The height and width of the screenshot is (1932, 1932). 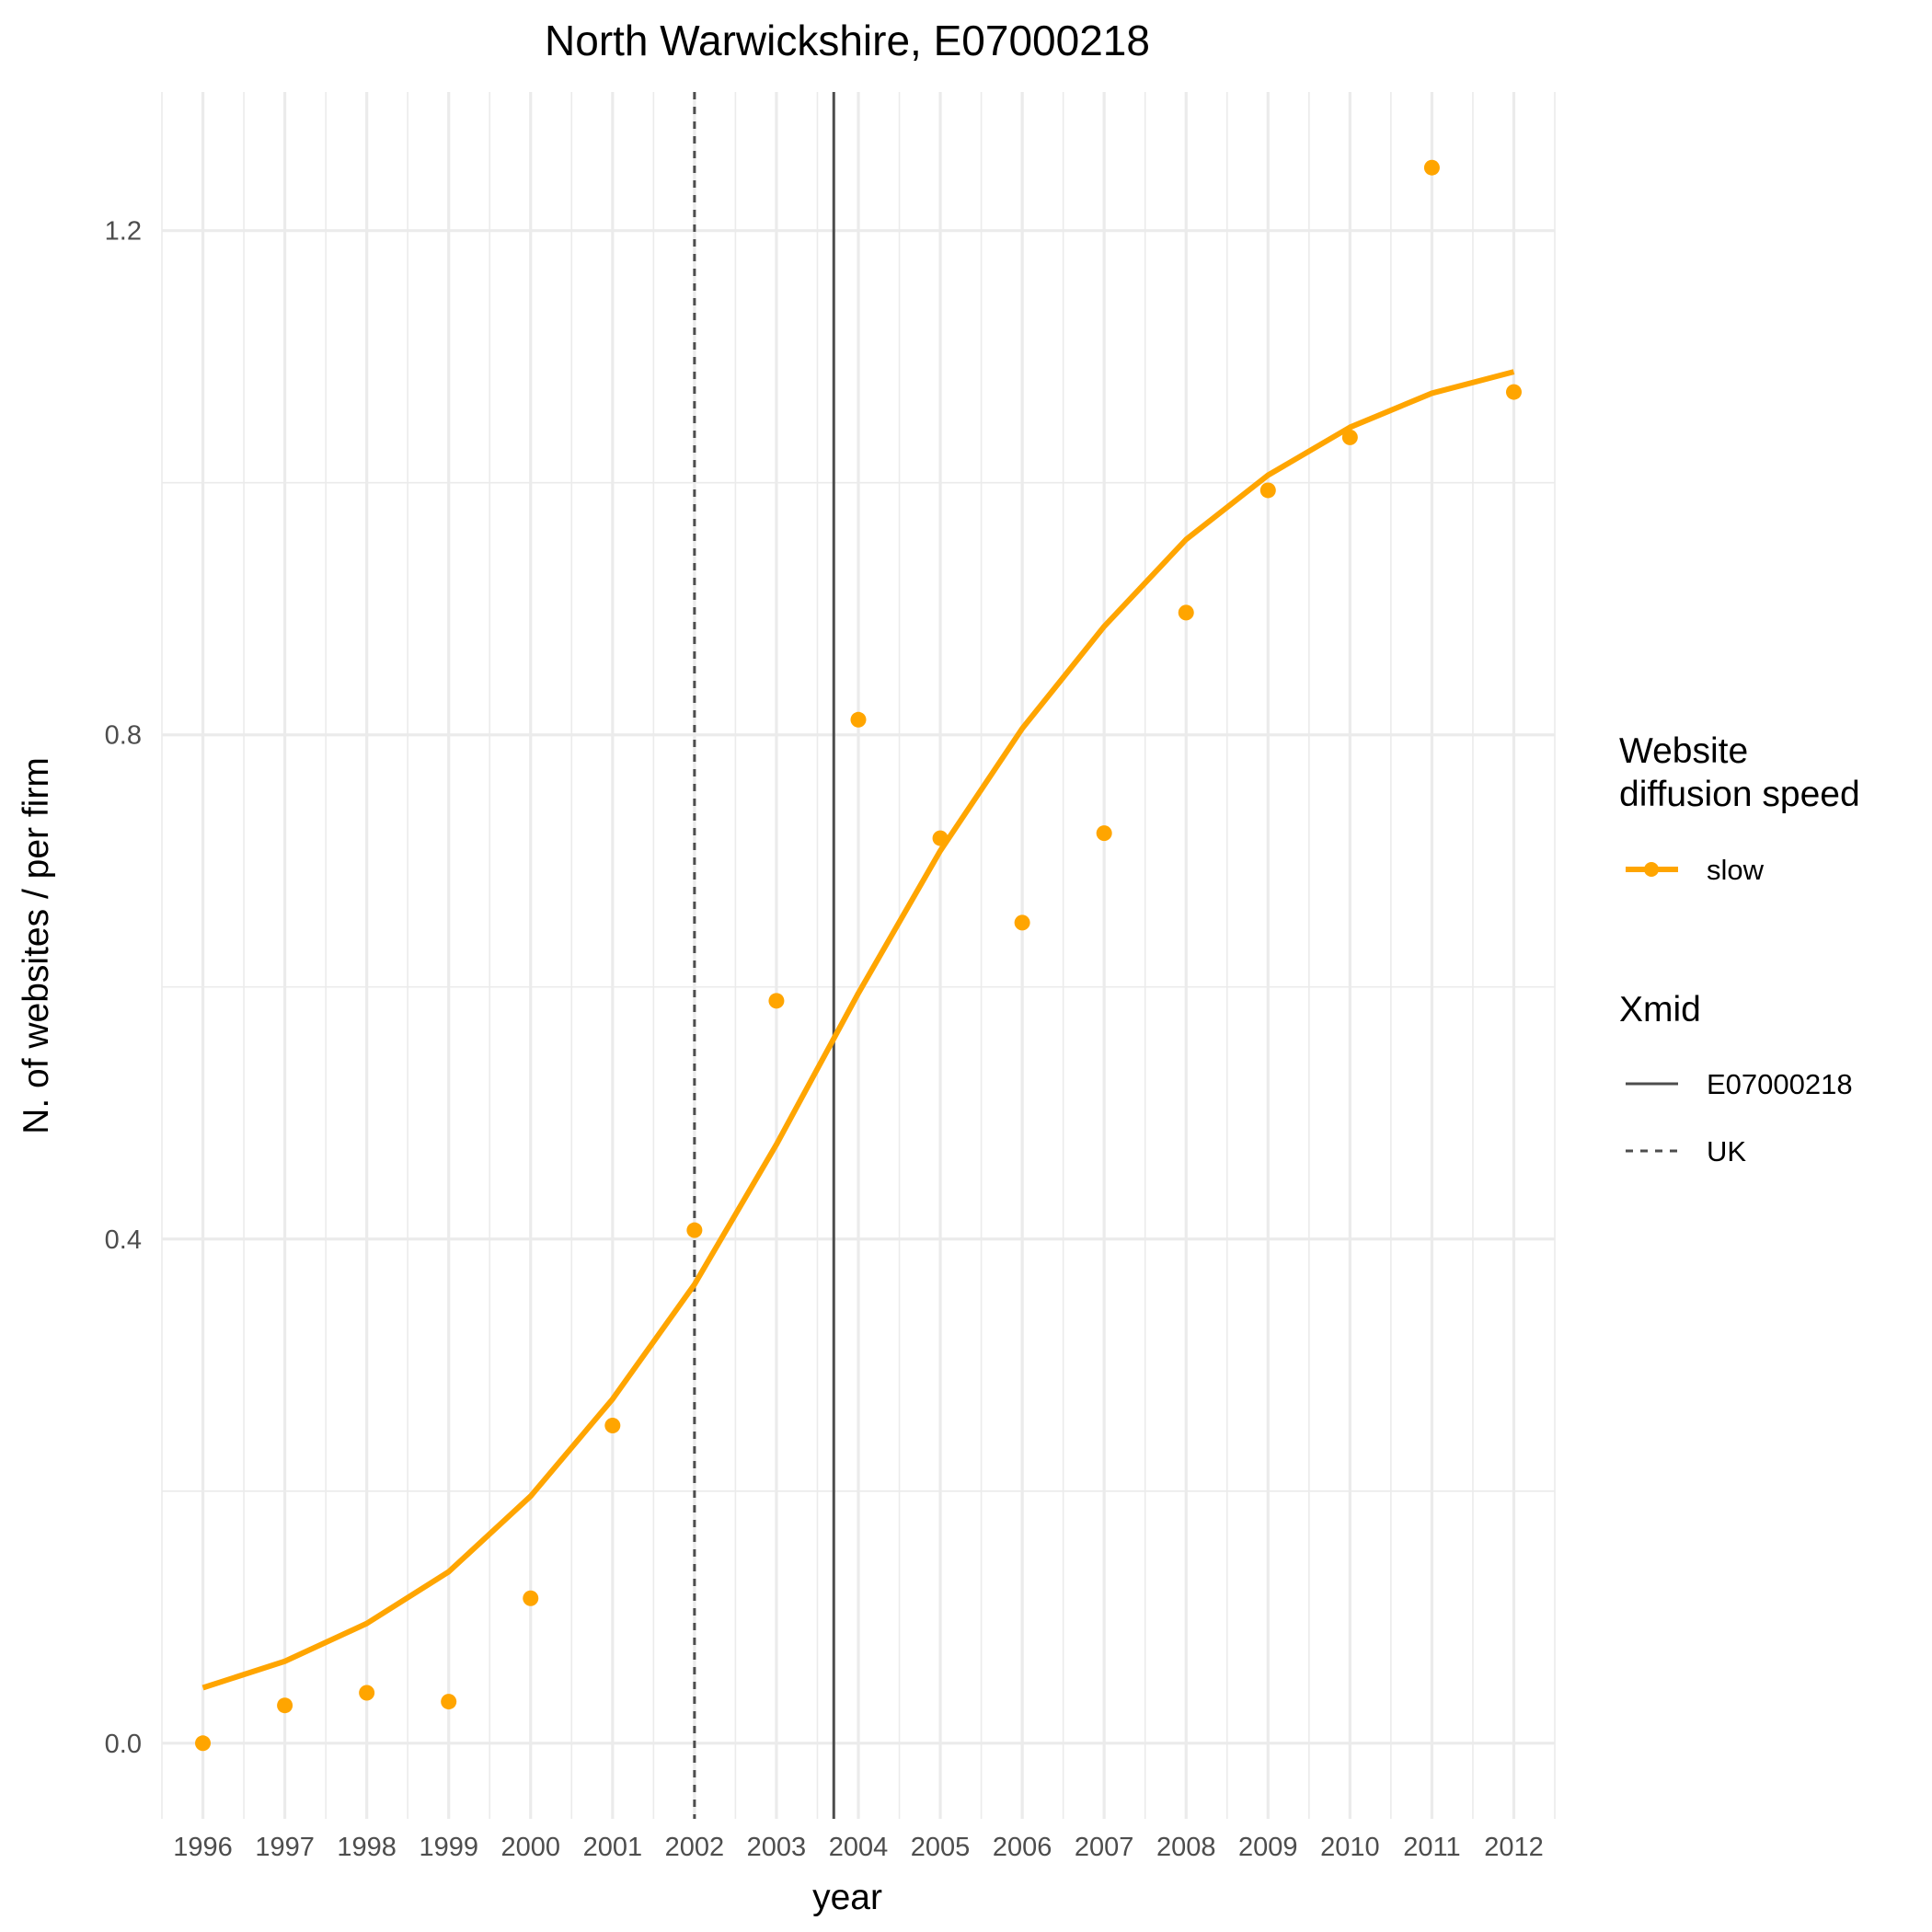 I want to click on x-tick-label: 1999, so click(x=448, y=1847).